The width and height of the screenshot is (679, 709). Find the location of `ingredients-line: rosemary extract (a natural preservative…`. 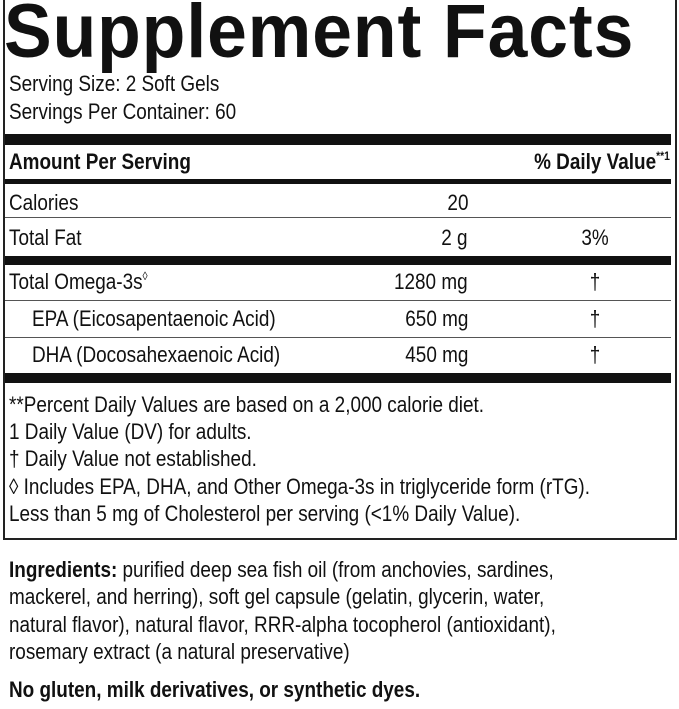

ingredients-line: rosemary extract (a natural preservative… is located at coordinates (179, 651).